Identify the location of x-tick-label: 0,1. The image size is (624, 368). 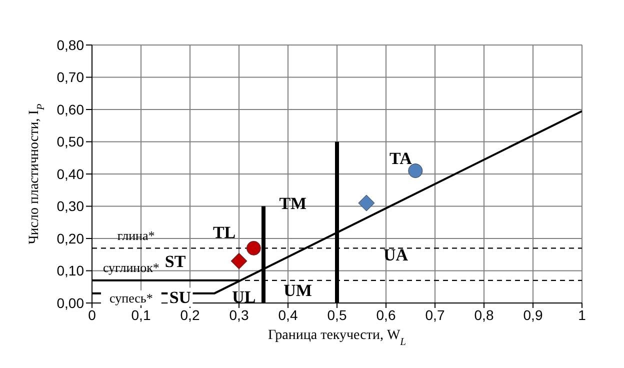
(141, 314).